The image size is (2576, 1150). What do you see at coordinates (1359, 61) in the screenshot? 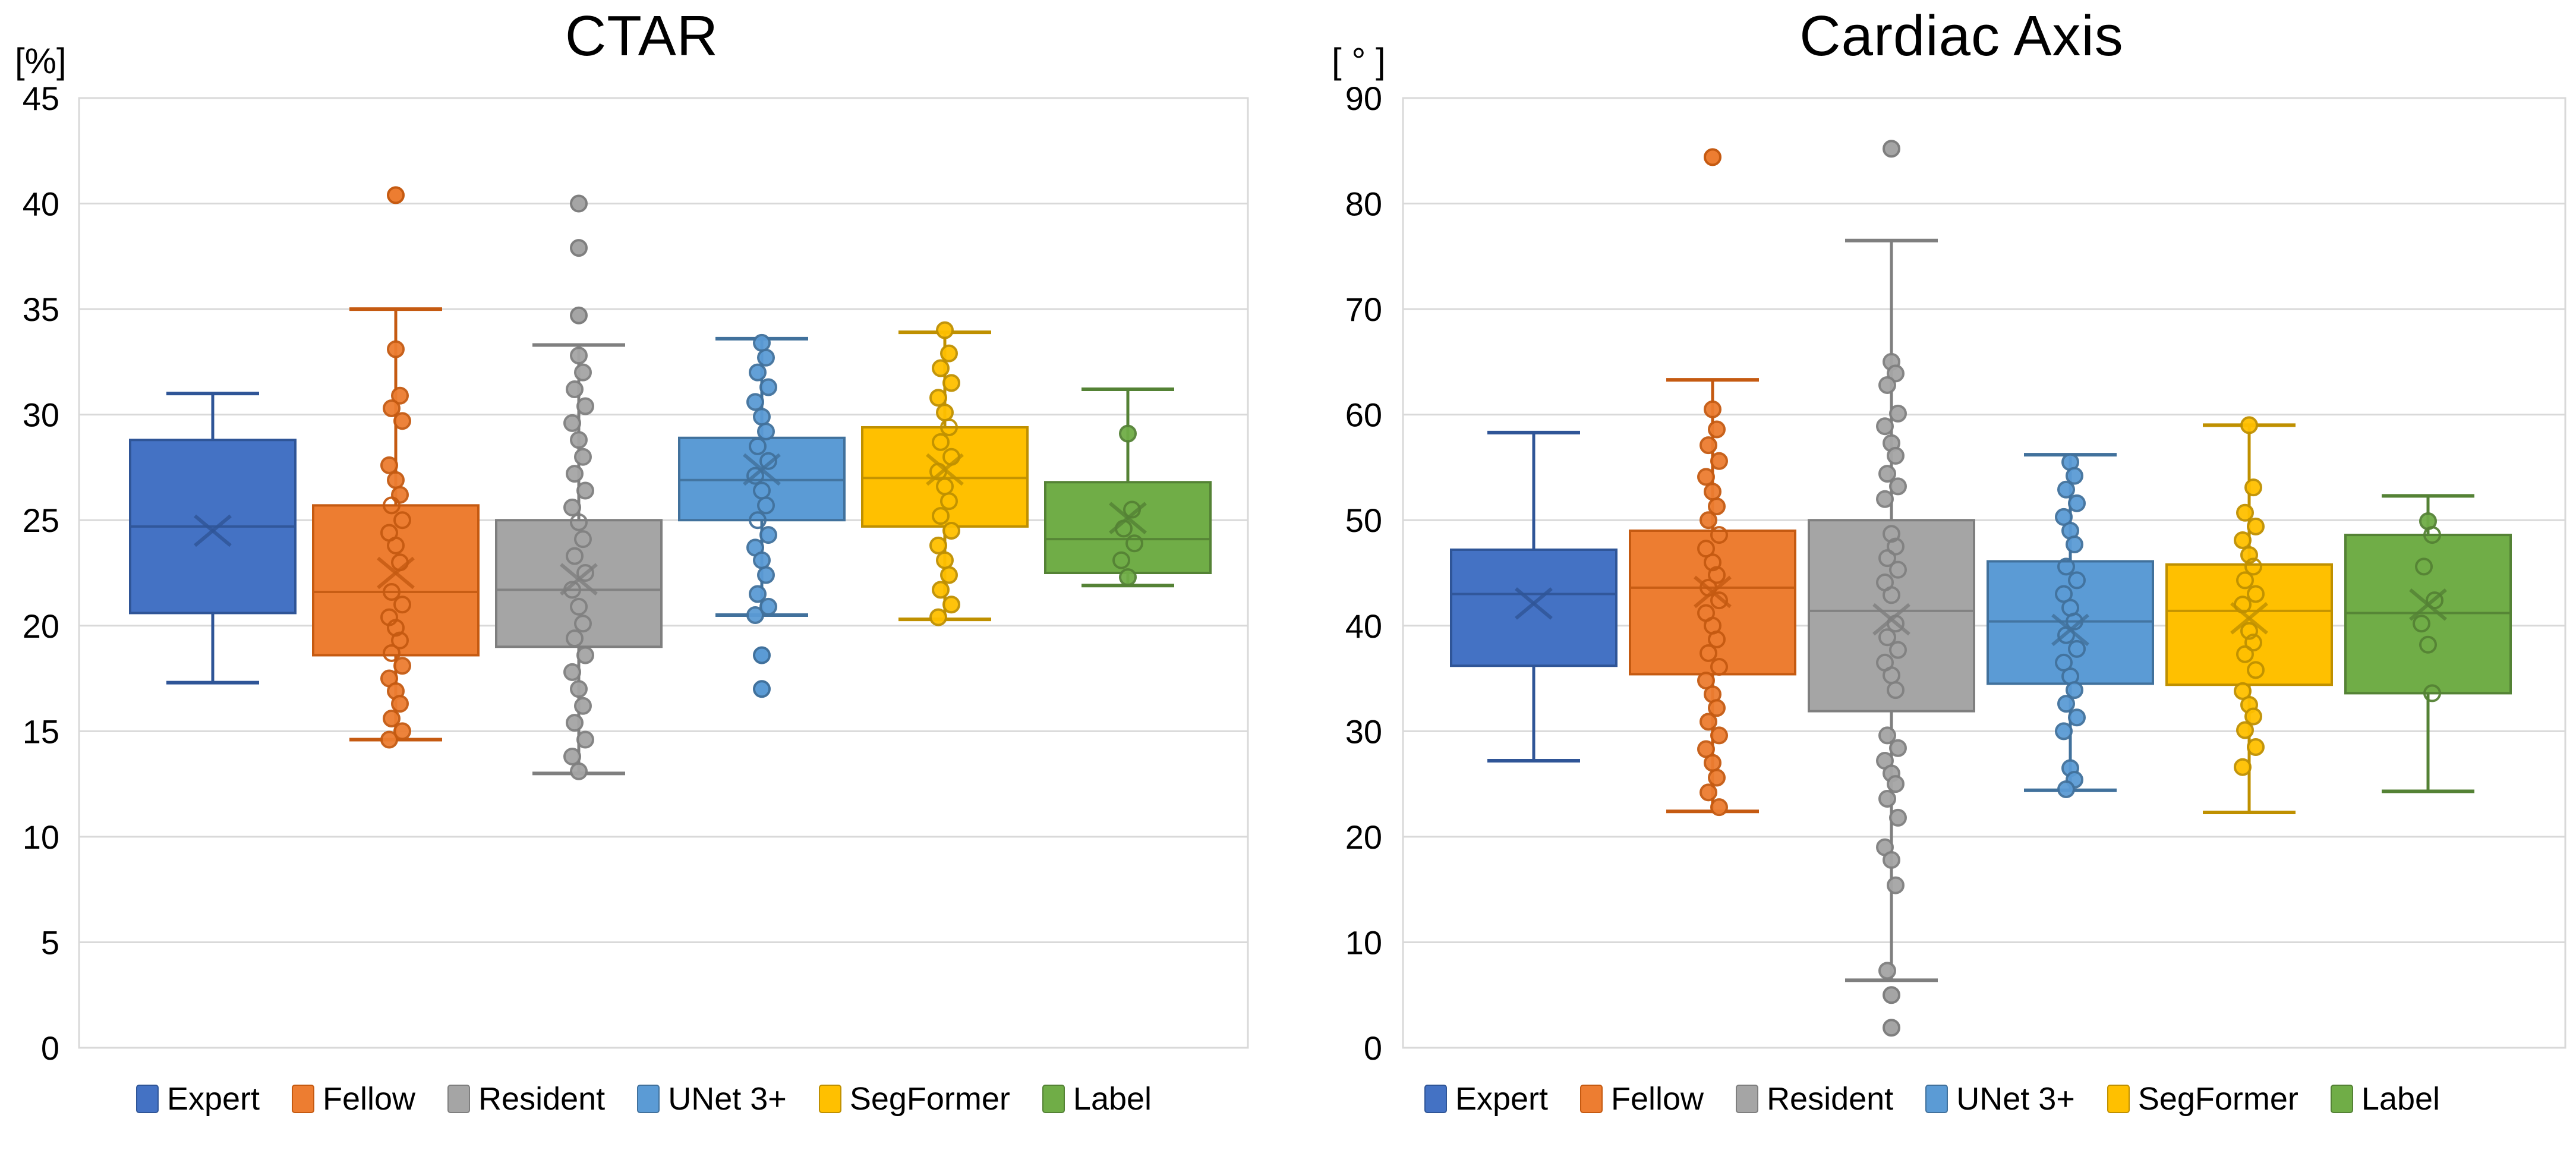
I see `y-axis-unit-label: [ ° ]` at bounding box center [1359, 61].